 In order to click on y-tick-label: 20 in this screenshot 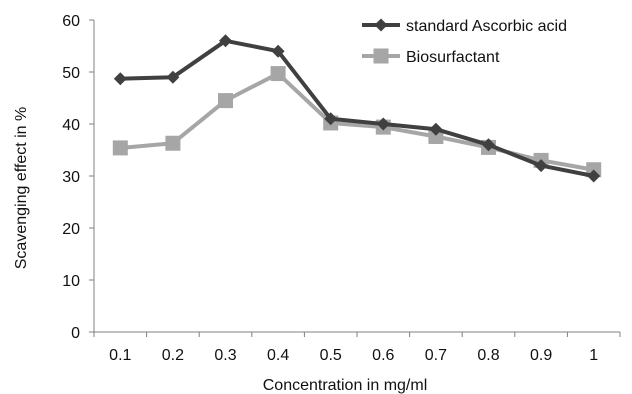, I will do `click(71, 229)`.